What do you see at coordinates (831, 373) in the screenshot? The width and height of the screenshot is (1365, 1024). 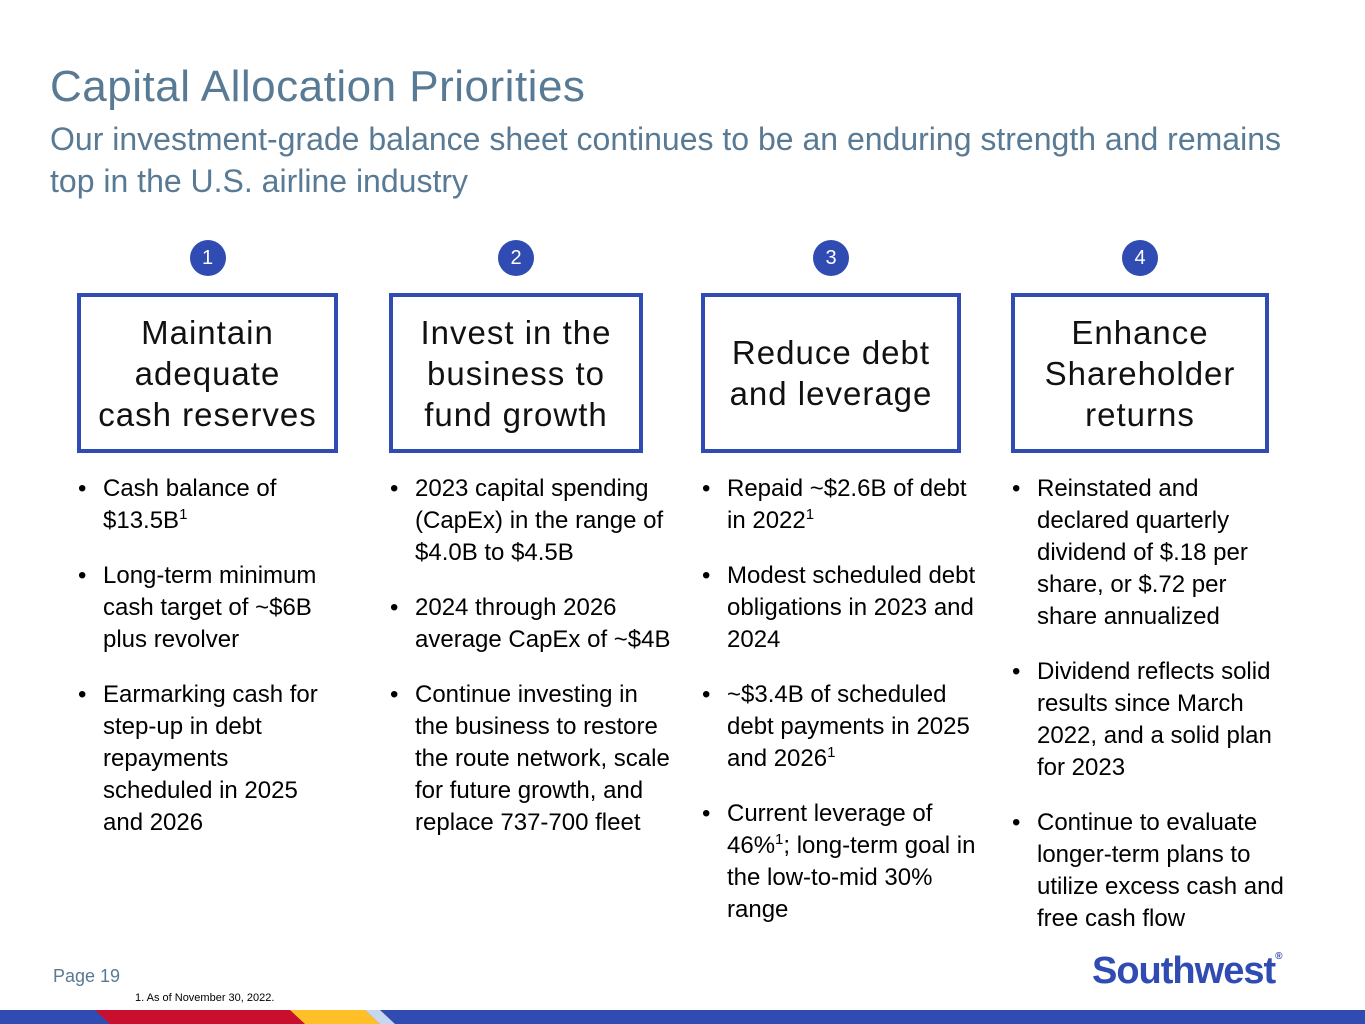 I see `priority-box: Reduce debt and leverage` at bounding box center [831, 373].